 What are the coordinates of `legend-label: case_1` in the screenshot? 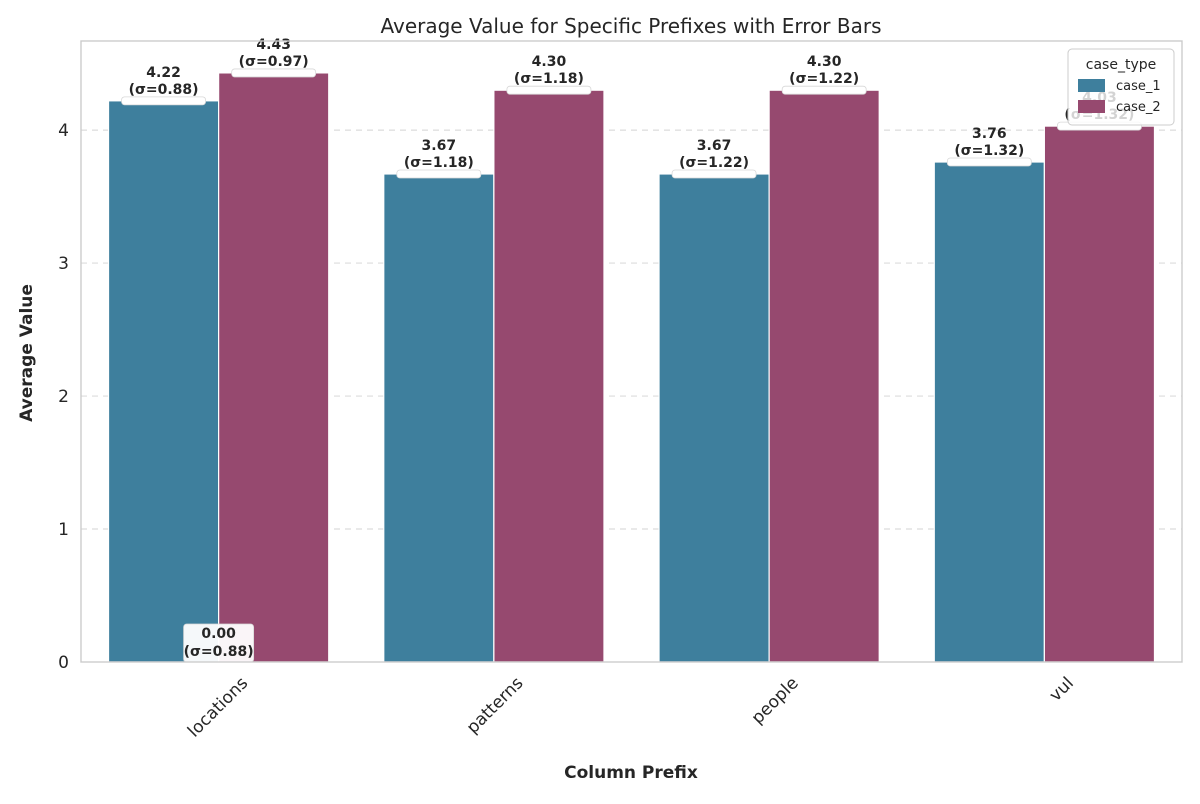 It's located at (1138, 86).